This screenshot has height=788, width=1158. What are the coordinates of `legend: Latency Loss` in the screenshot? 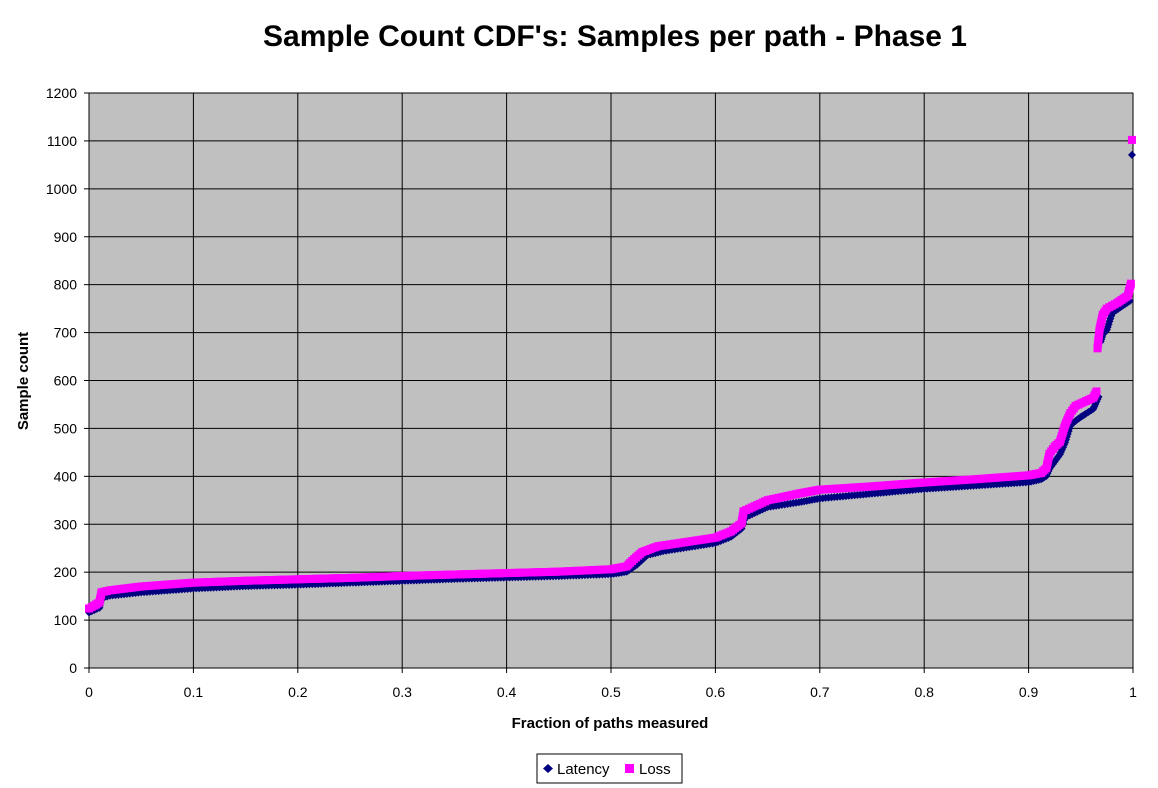 It's located at (609, 768).